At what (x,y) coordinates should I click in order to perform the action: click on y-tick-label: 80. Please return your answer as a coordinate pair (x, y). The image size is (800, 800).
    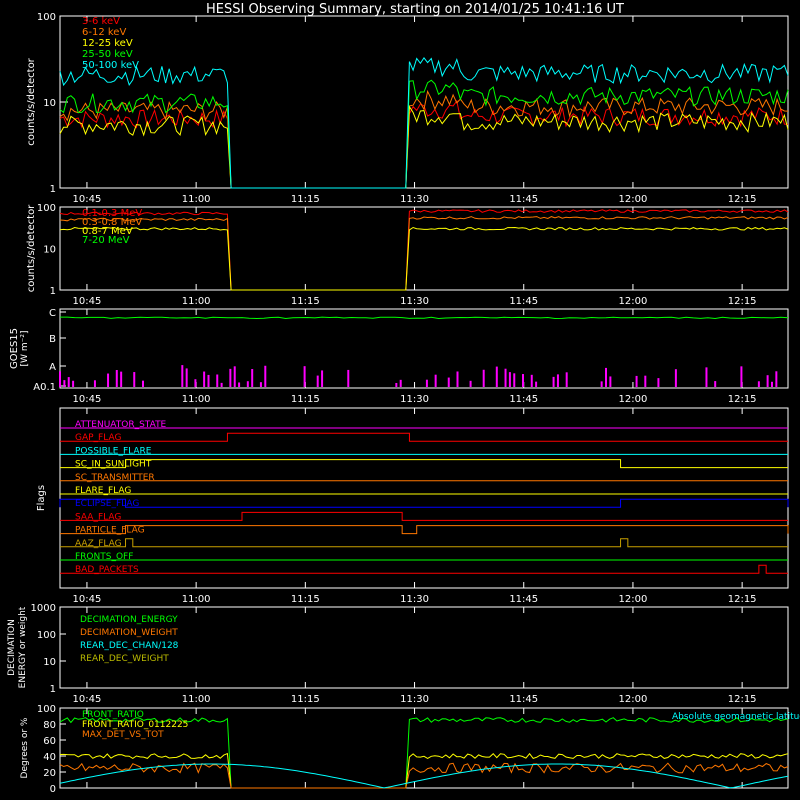
    Looking at the image, I should click on (49, 725).